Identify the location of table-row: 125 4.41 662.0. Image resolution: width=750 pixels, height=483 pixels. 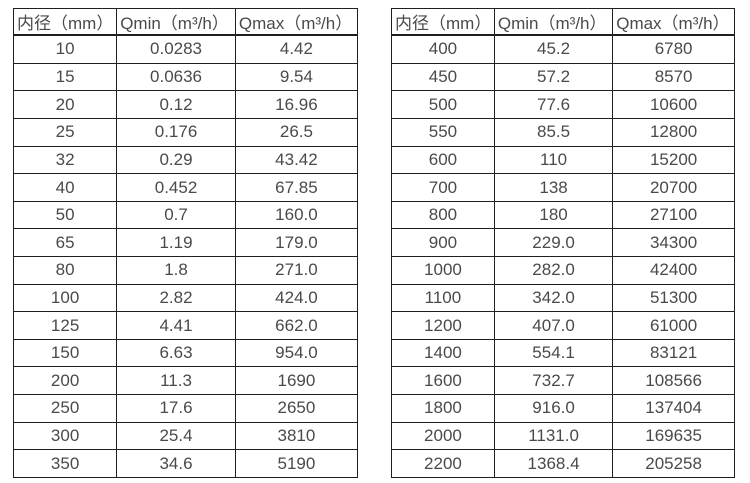
(185, 325).